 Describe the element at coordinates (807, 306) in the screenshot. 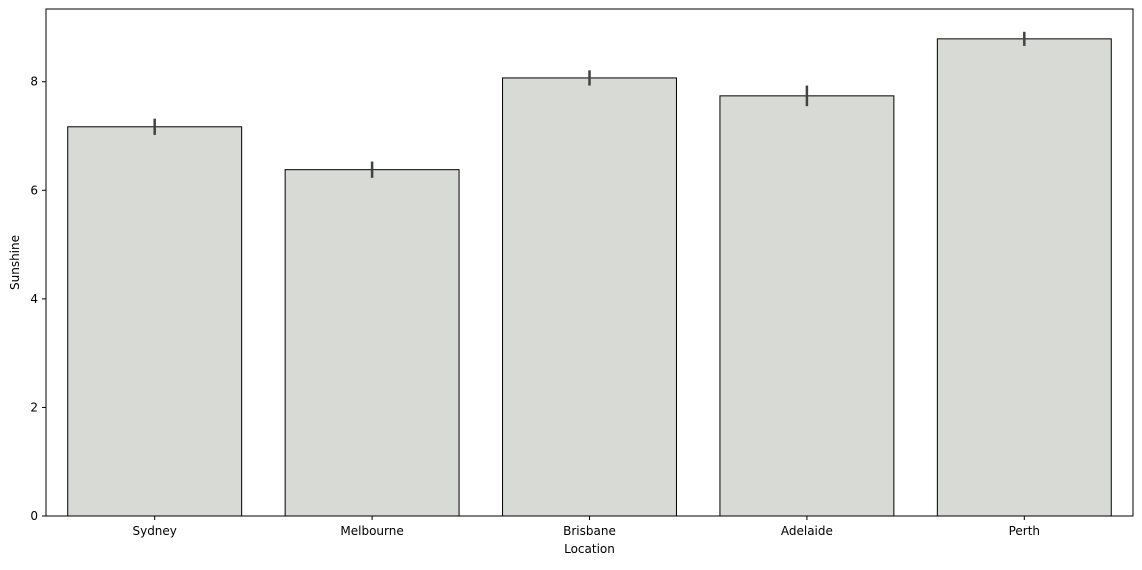

I see `bar-adelaide` at that location.